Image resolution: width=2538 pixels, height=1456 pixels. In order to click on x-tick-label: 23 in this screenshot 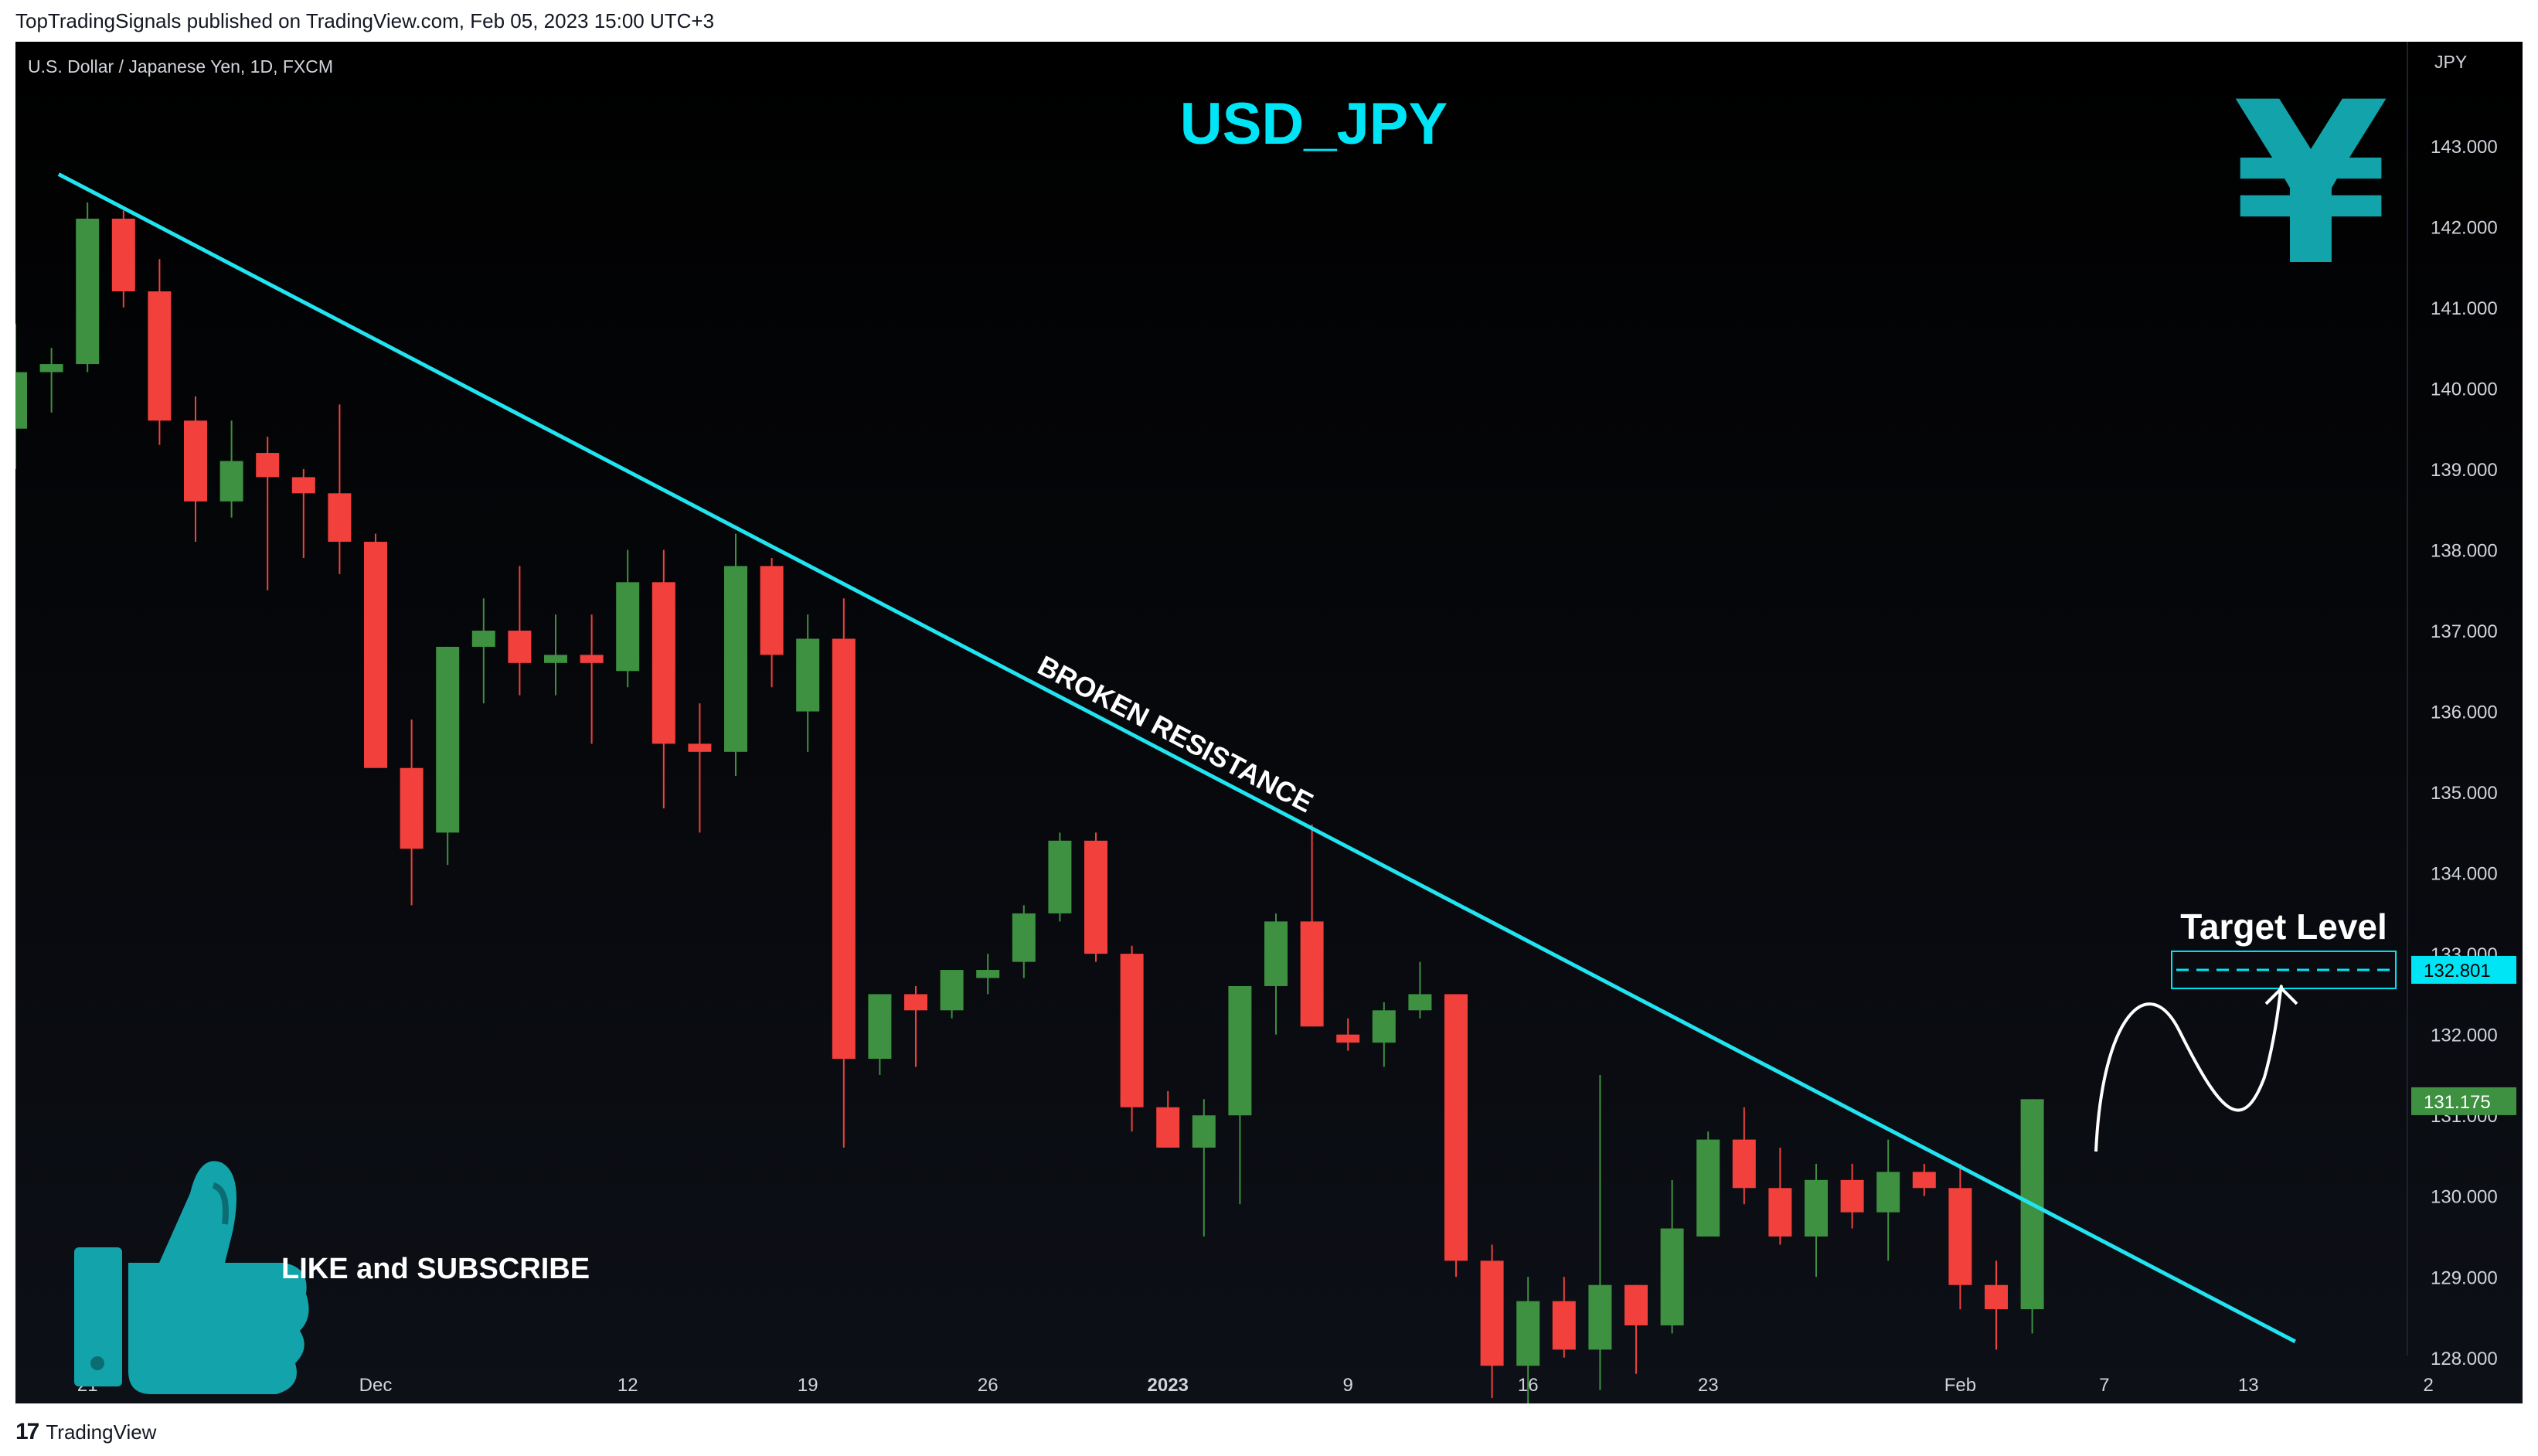, I will do `click(1708, 1386)`.